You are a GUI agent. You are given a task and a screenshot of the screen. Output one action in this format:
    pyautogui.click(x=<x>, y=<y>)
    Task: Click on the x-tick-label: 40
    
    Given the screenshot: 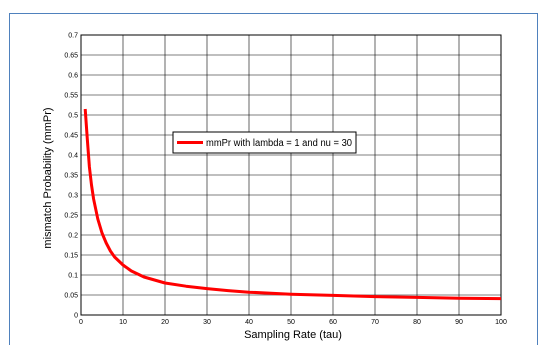 What is the action you would take?
    pyautogui.click(x=249, y=322)
    